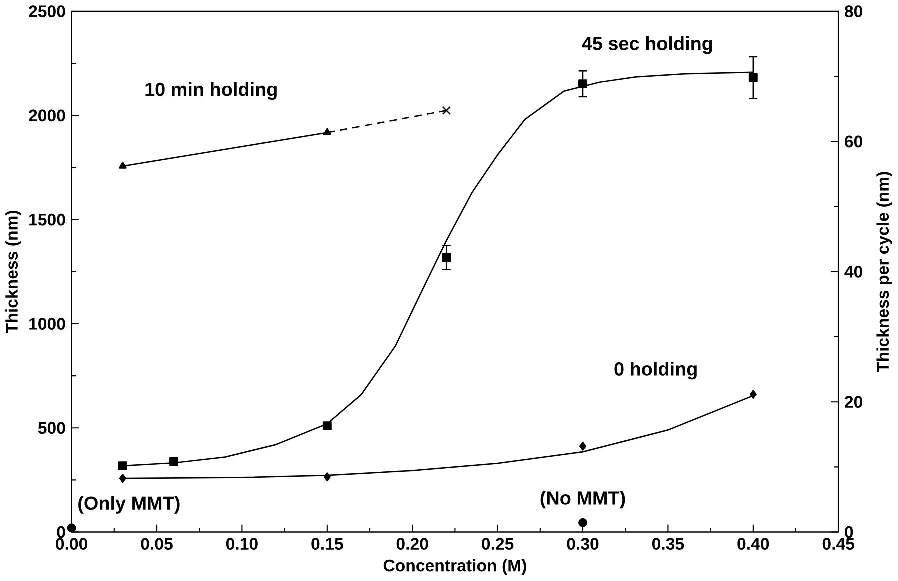 Image resolution: width=898 pixels, height=581 pixels. I want to click on series-label: 45 sec holding, so click(647, 45).